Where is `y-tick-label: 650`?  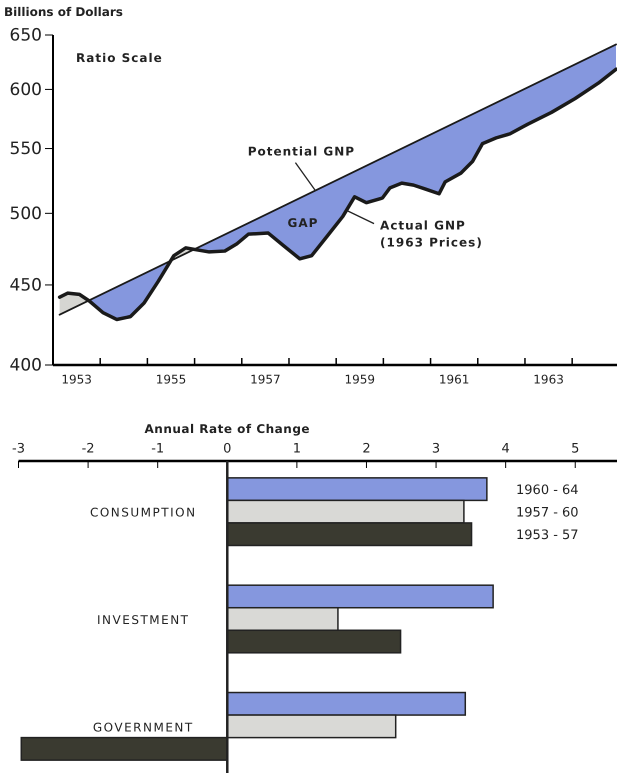 y-tick-label: 650 is located at coordinates (26, 35).